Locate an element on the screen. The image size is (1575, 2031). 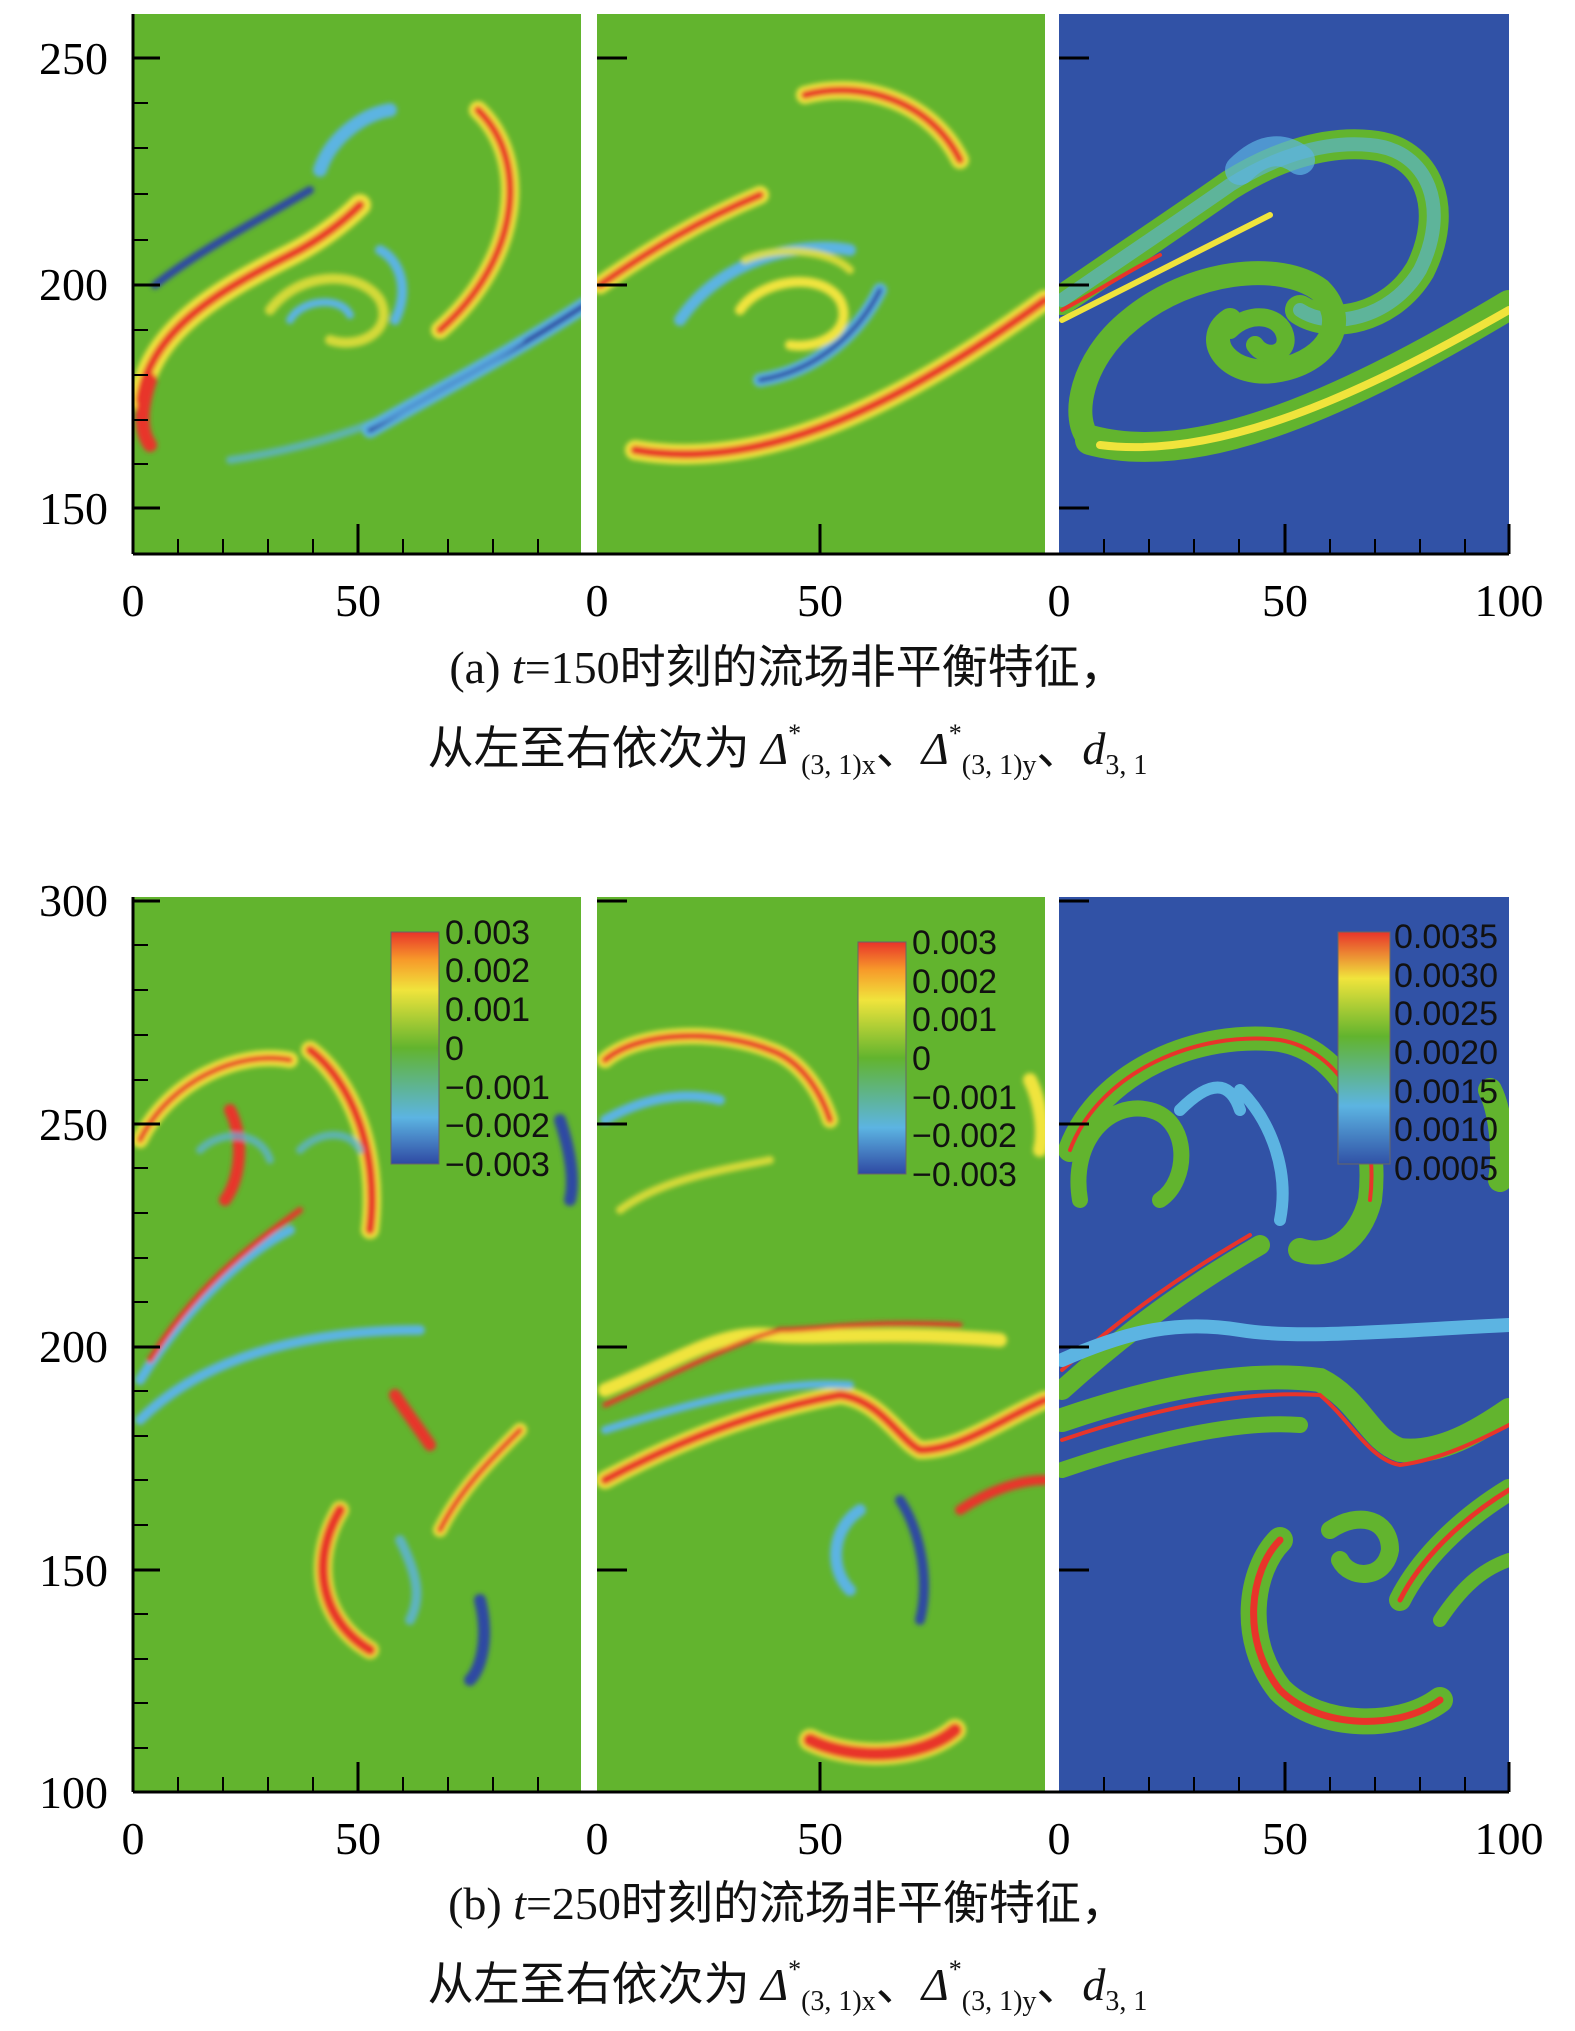
legend-3-label-1: 0.0030 is located at coordinates (1446, 976).